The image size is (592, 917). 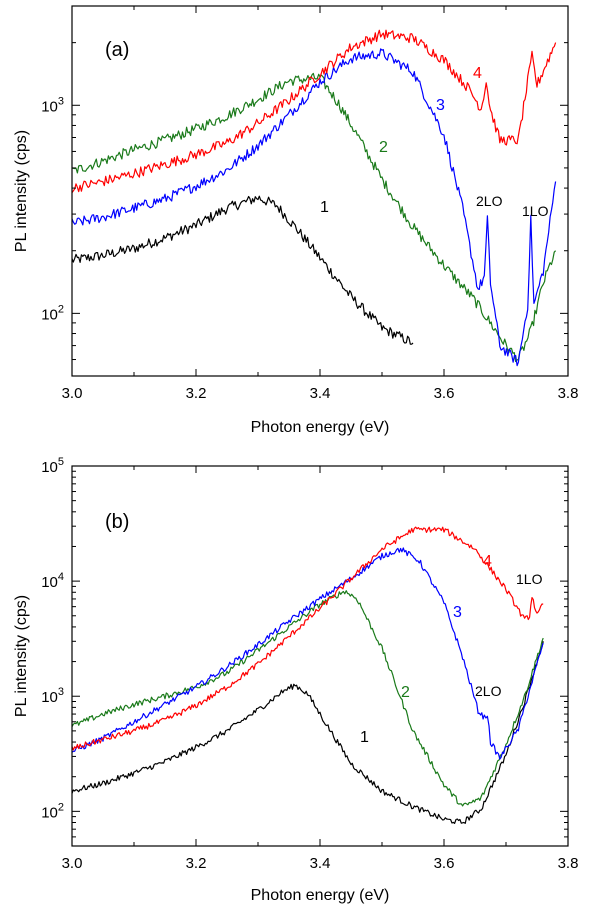 I want to click on panel-a-ytick-label-1: 10³, so click(x=52, y=105).